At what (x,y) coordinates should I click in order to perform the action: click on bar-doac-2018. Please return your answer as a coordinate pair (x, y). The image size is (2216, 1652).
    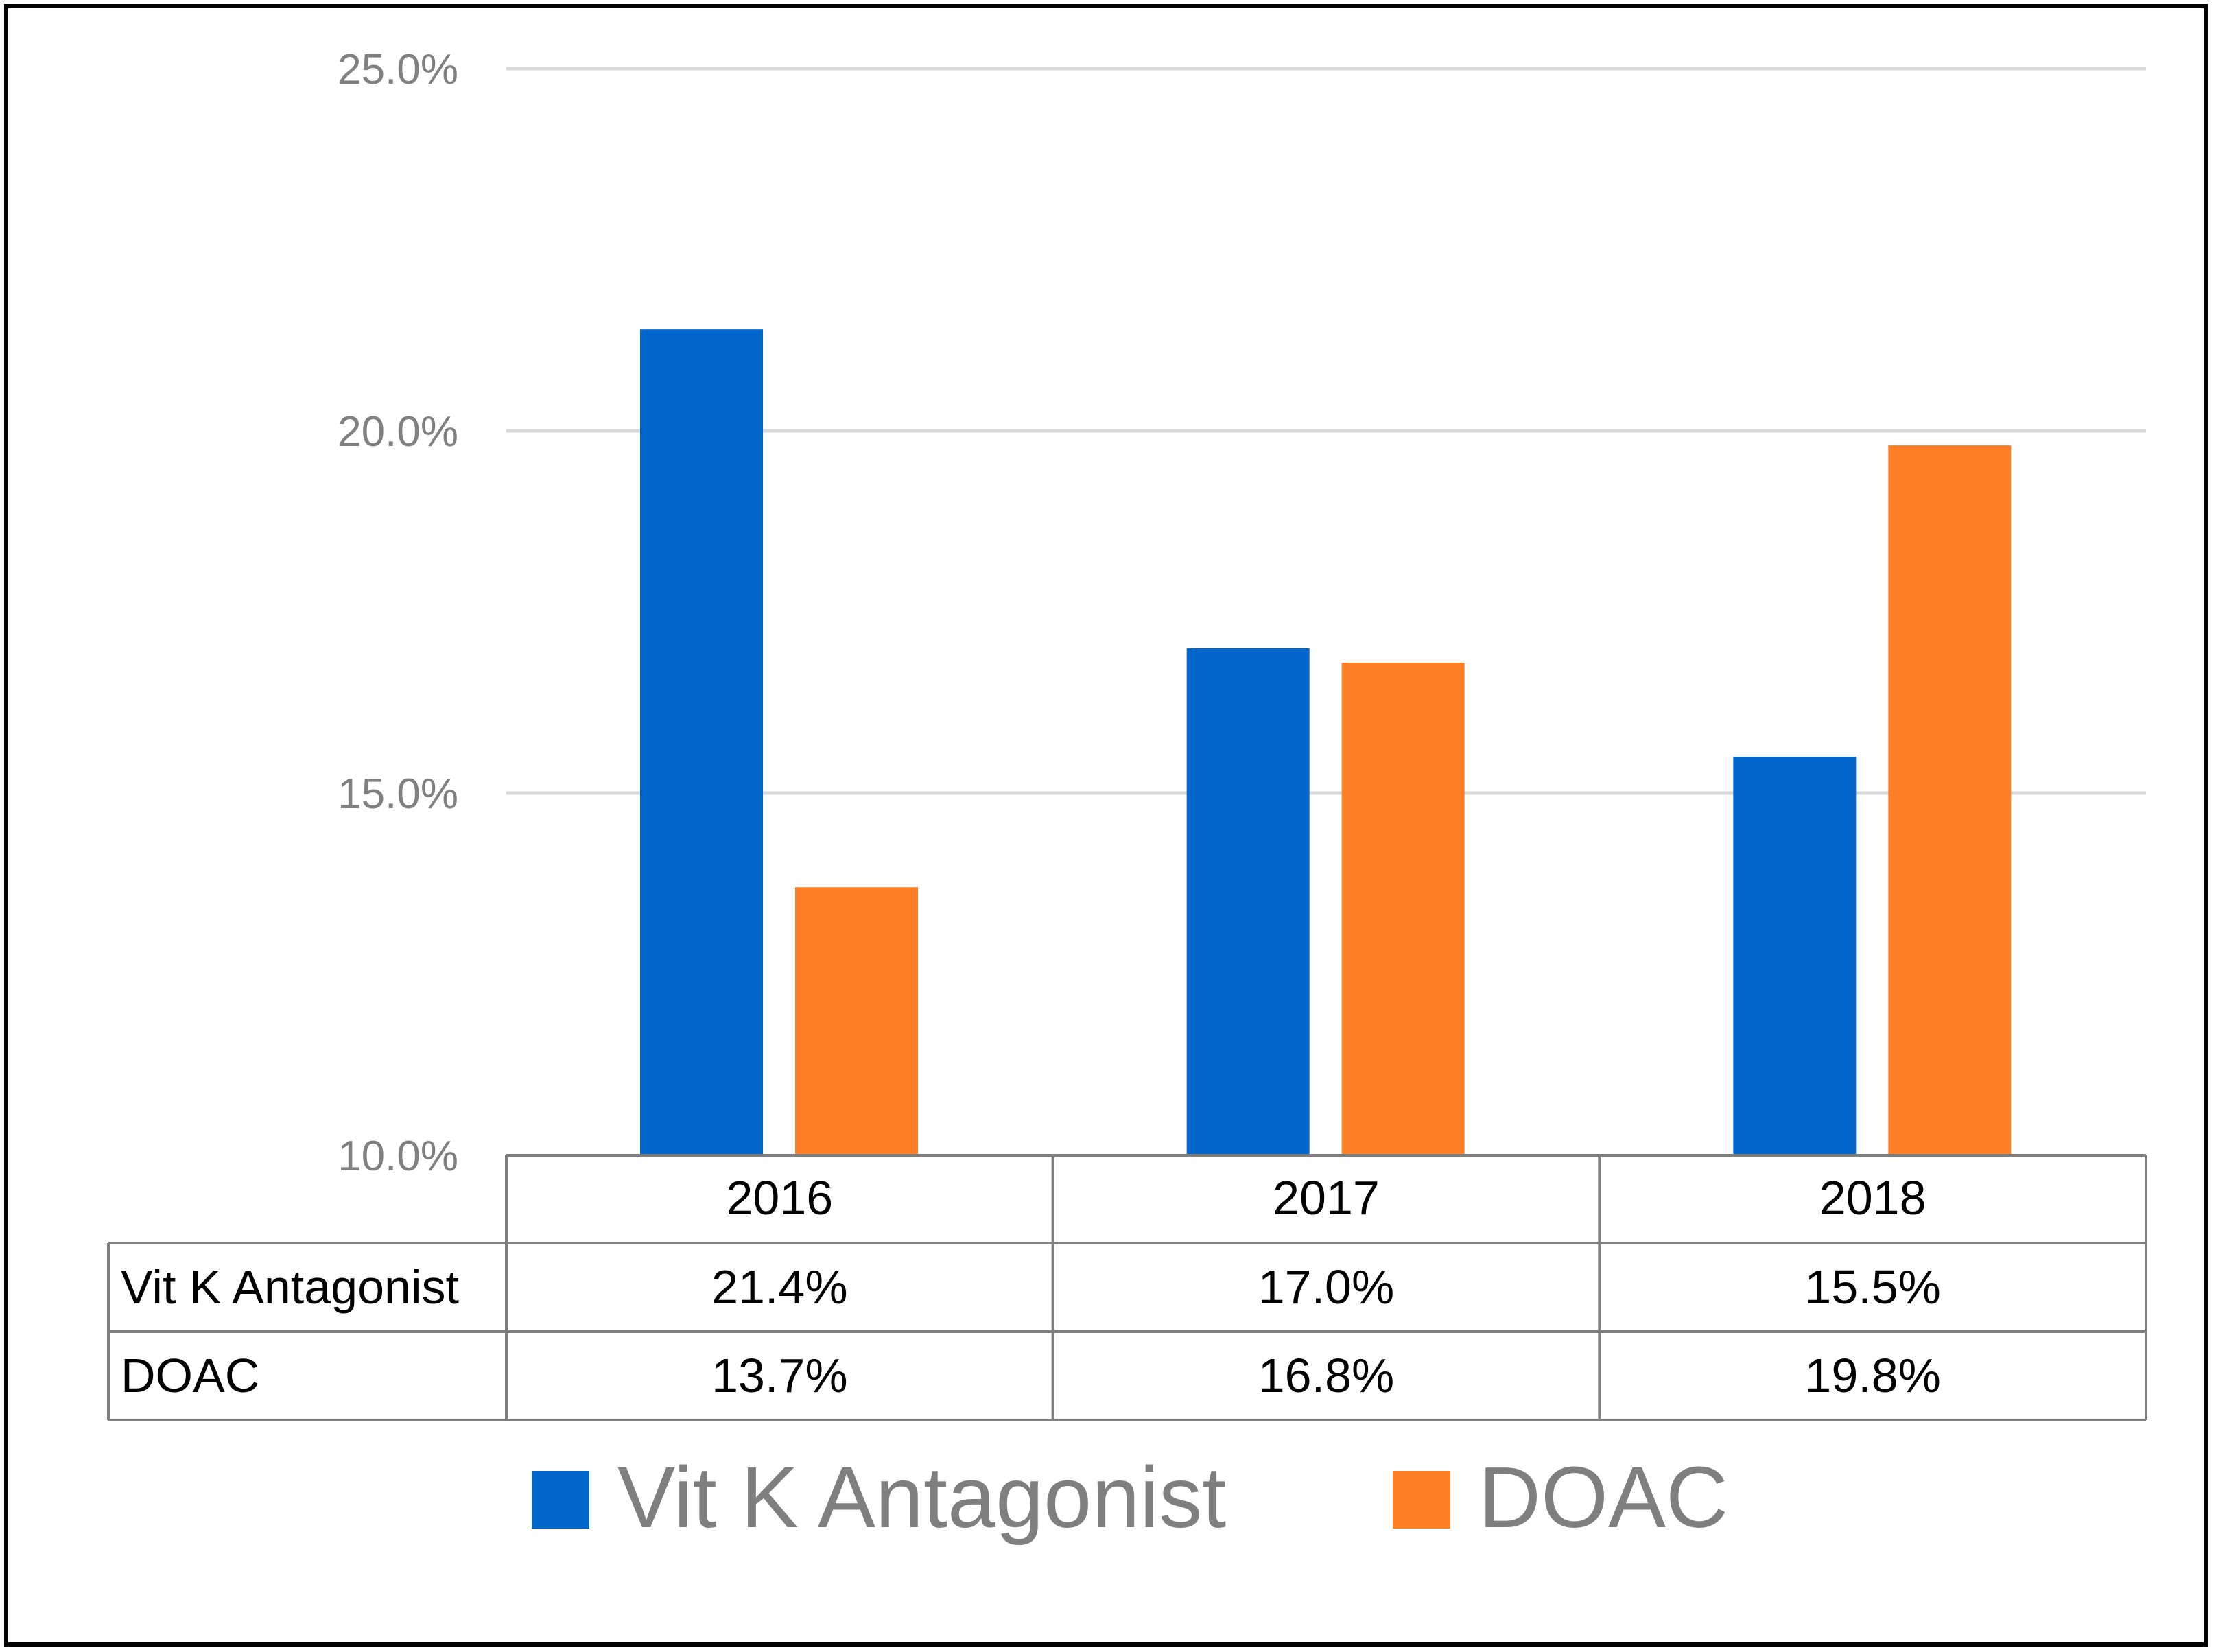
    Looking at the image, I should click on (1950, 800).